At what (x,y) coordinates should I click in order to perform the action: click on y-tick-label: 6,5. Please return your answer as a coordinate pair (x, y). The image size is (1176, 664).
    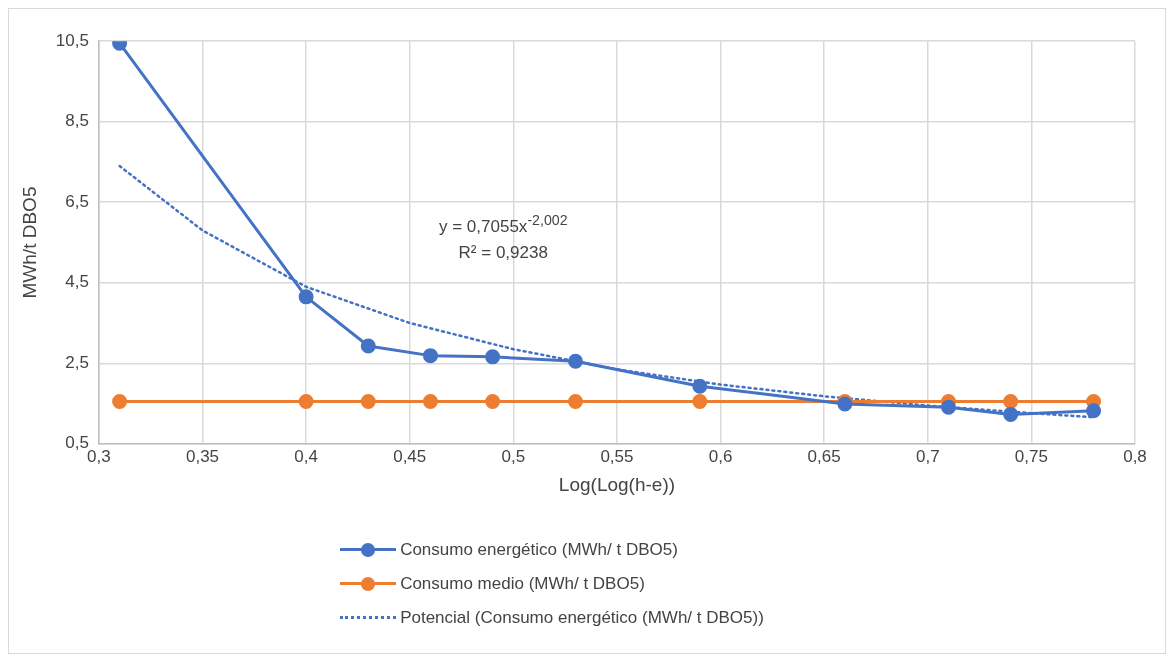
    Looking at the image, I should click on (77, 201).